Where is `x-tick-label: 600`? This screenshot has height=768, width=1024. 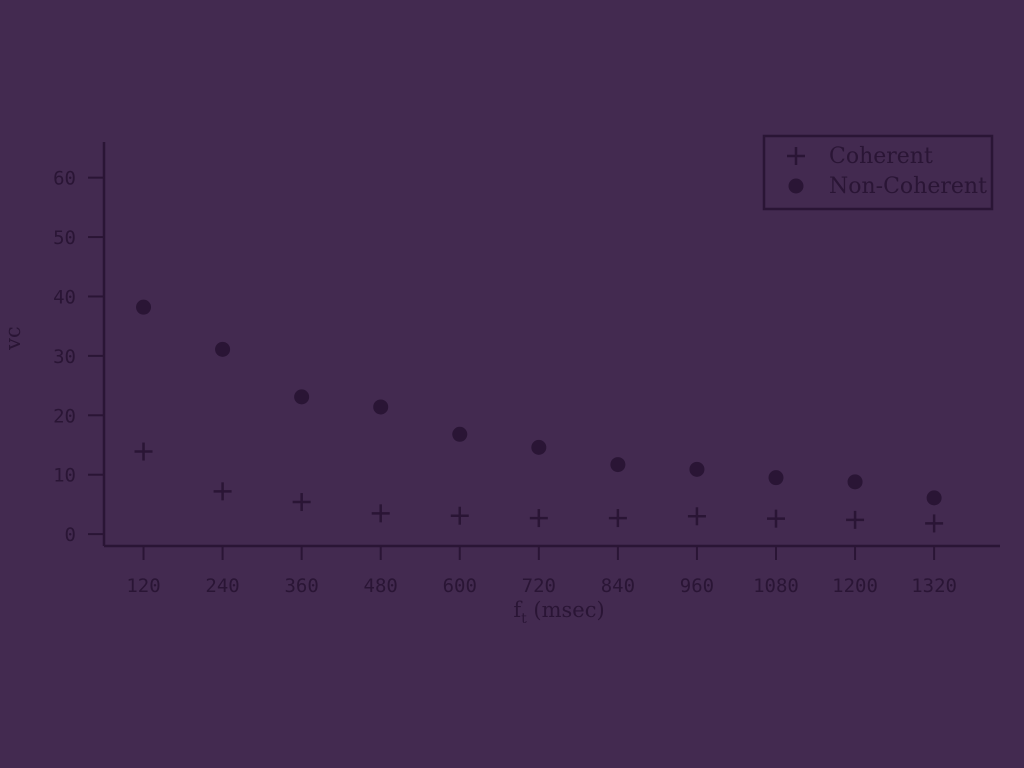
x-tick-label: 600 is located at coordinates (460, 586).